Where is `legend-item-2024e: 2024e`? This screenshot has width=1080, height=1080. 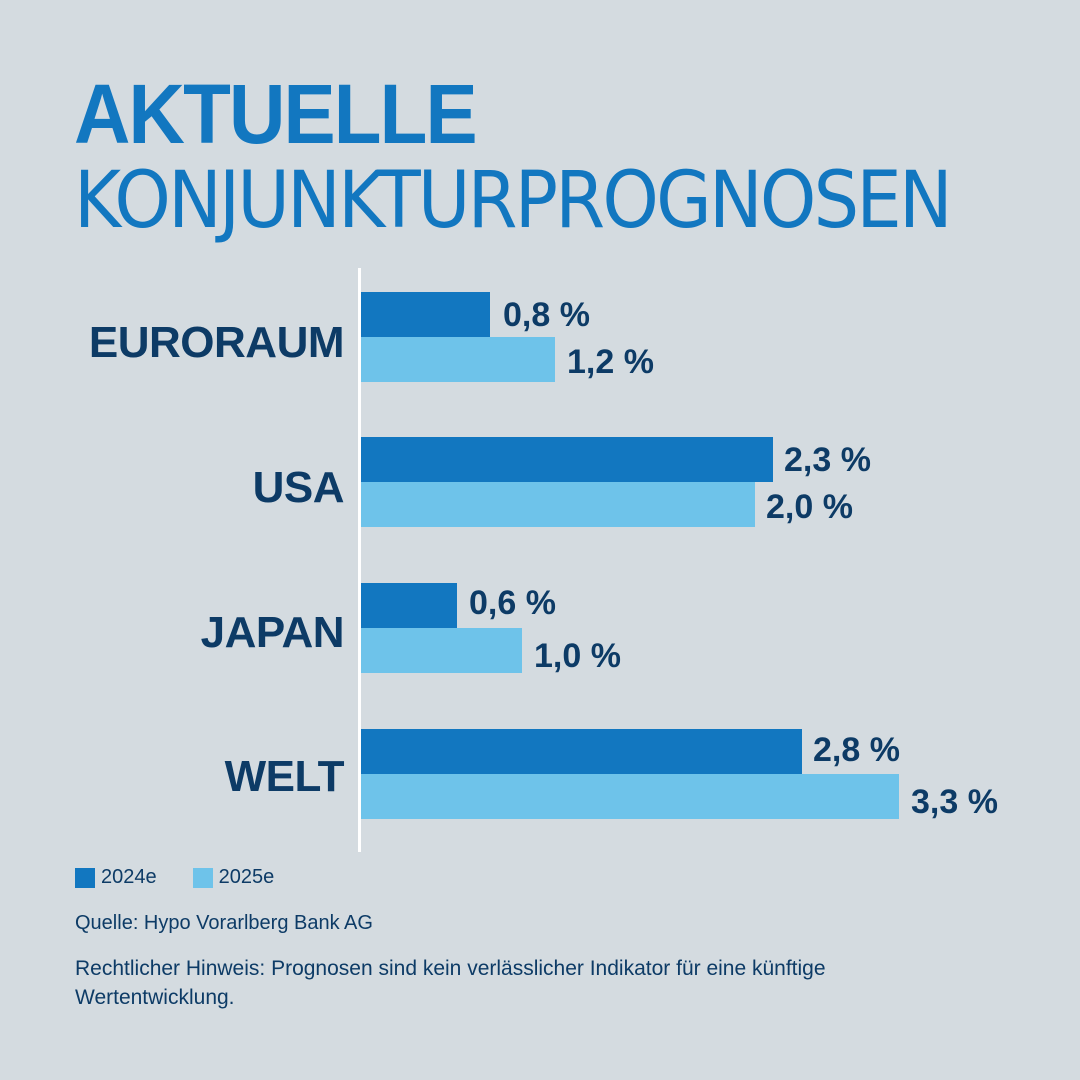 legend-item-2024e: 2024e is located at coordinates (116, 877).